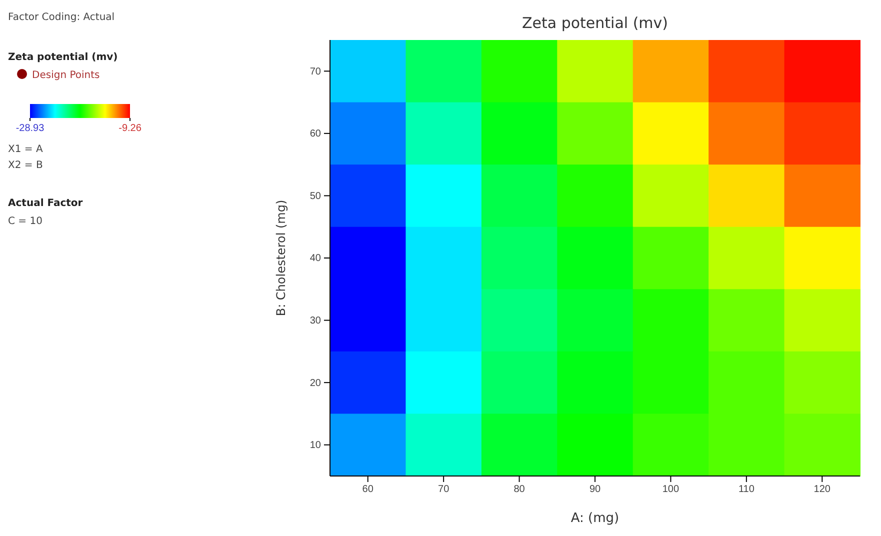 The width and height of the screenshot is (881, 536). I want to click on y-tick-label: 40, so click(316, 258).